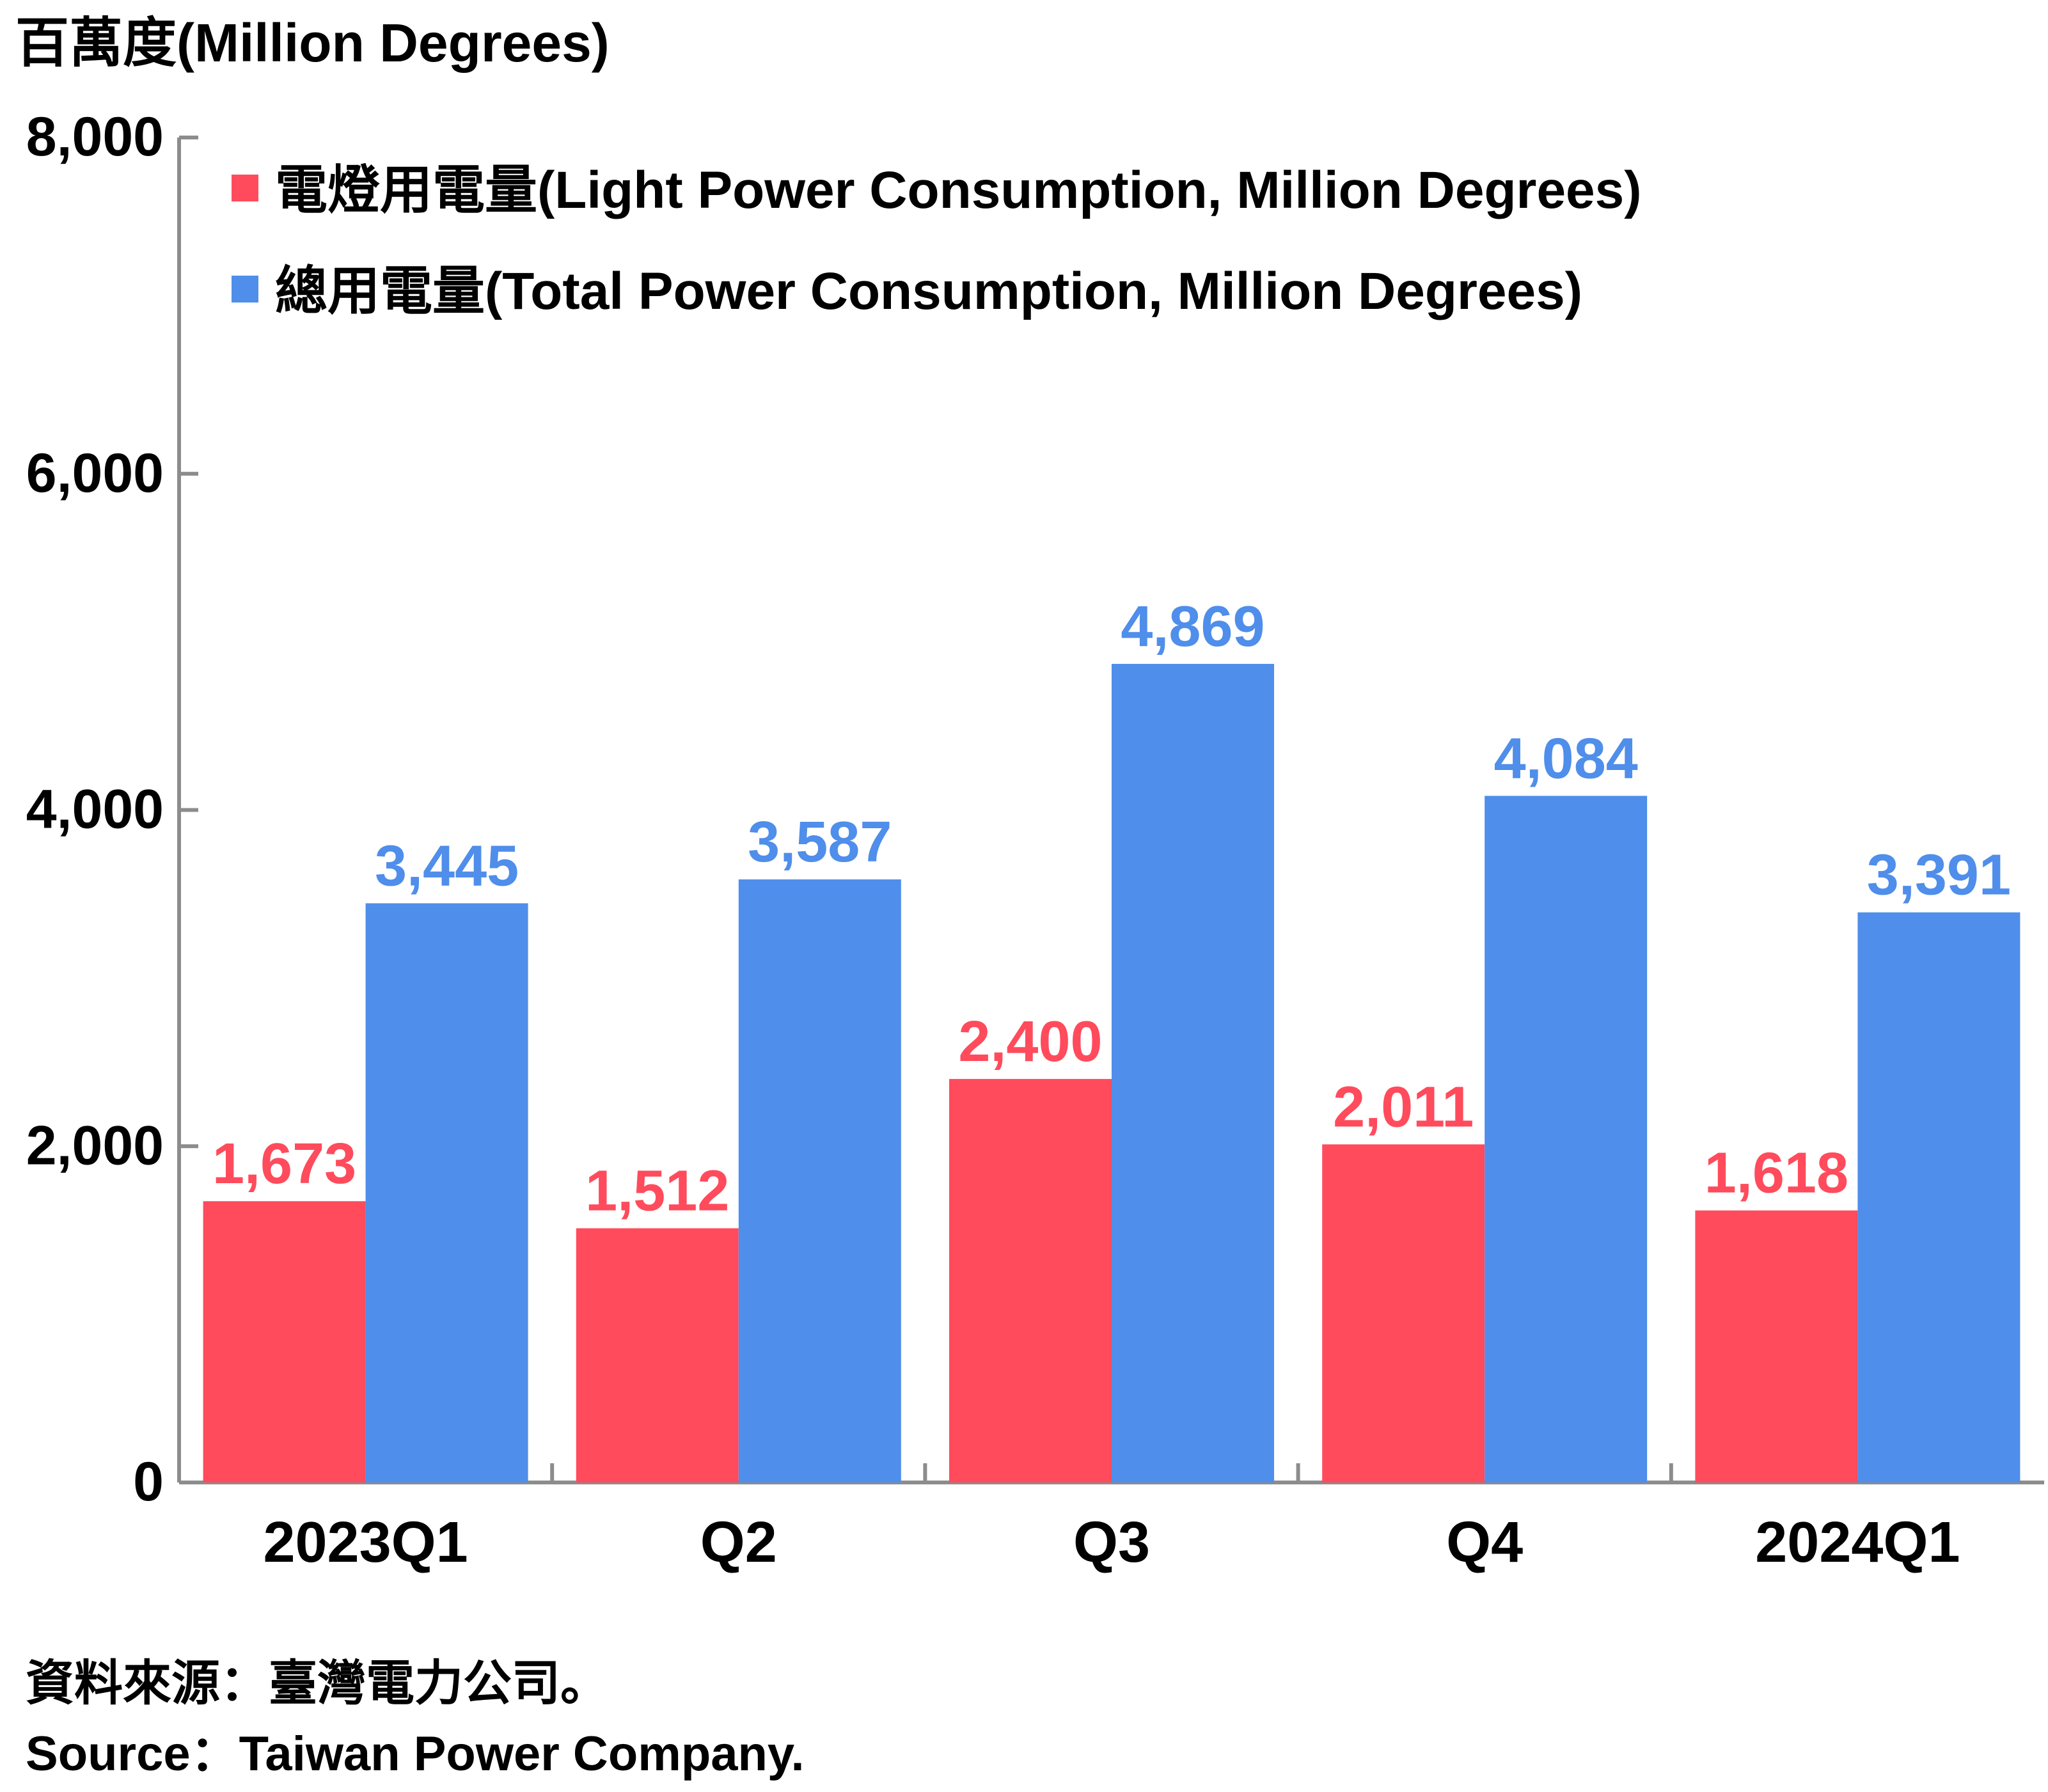  What do you see at coordinates (738, 1543) in the screenshot?
I see `x-tick-label: Q2` at bounding box center [738, 1543].